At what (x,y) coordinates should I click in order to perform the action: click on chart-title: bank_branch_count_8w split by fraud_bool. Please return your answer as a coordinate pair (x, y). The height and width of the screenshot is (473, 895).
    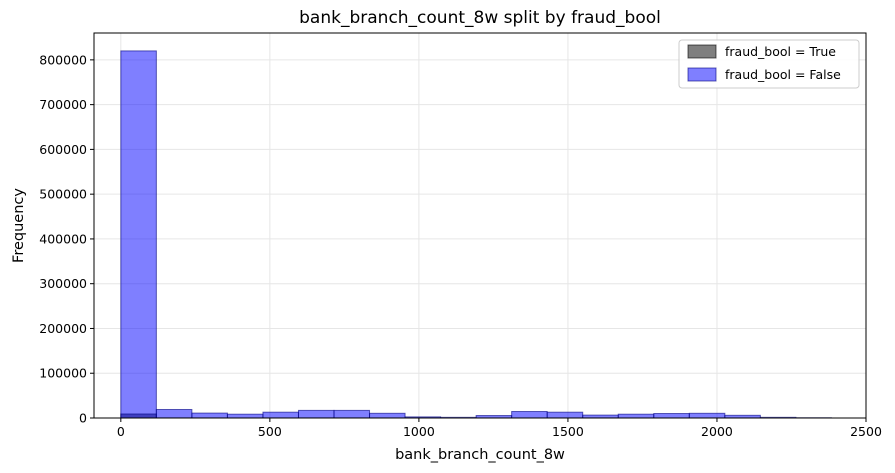
    Looking at the image, I should click on (480, 18).